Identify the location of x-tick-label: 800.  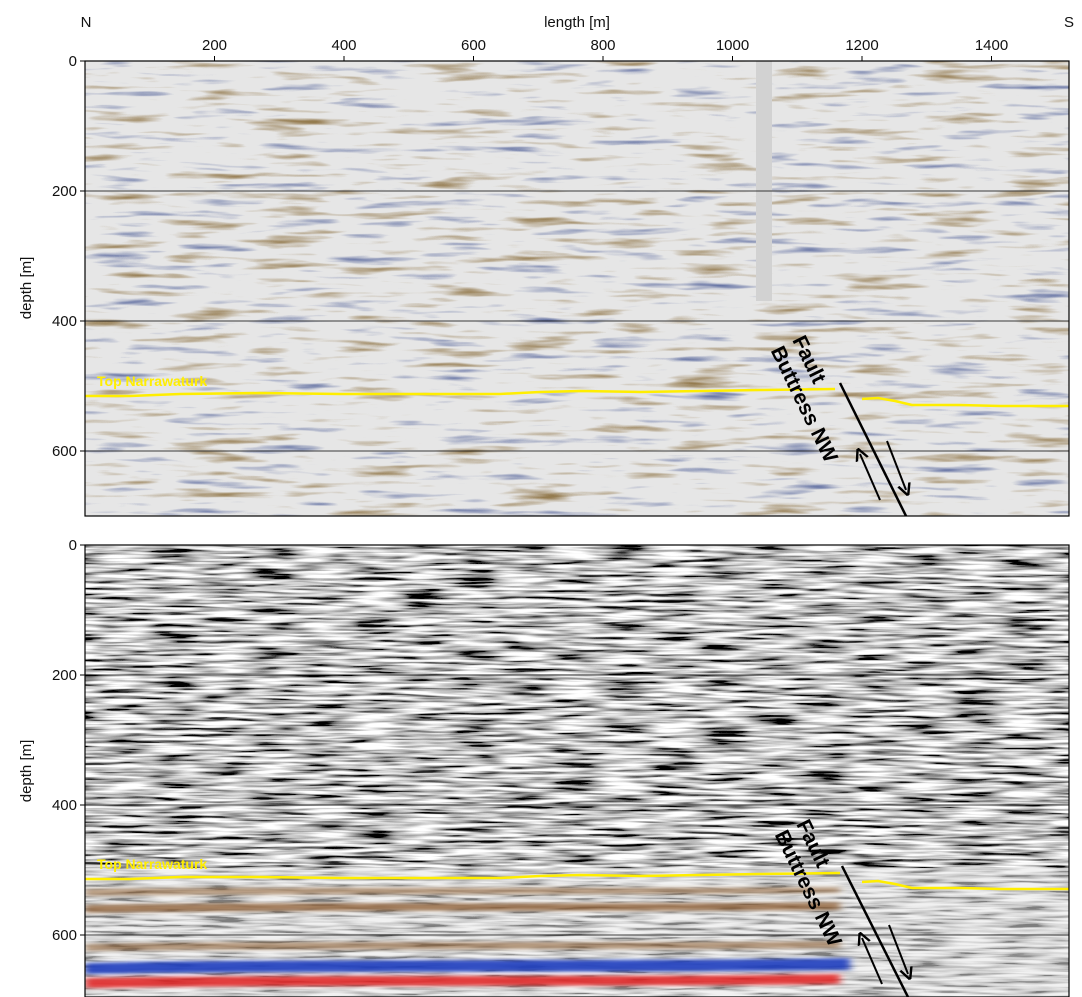
(602, 45).